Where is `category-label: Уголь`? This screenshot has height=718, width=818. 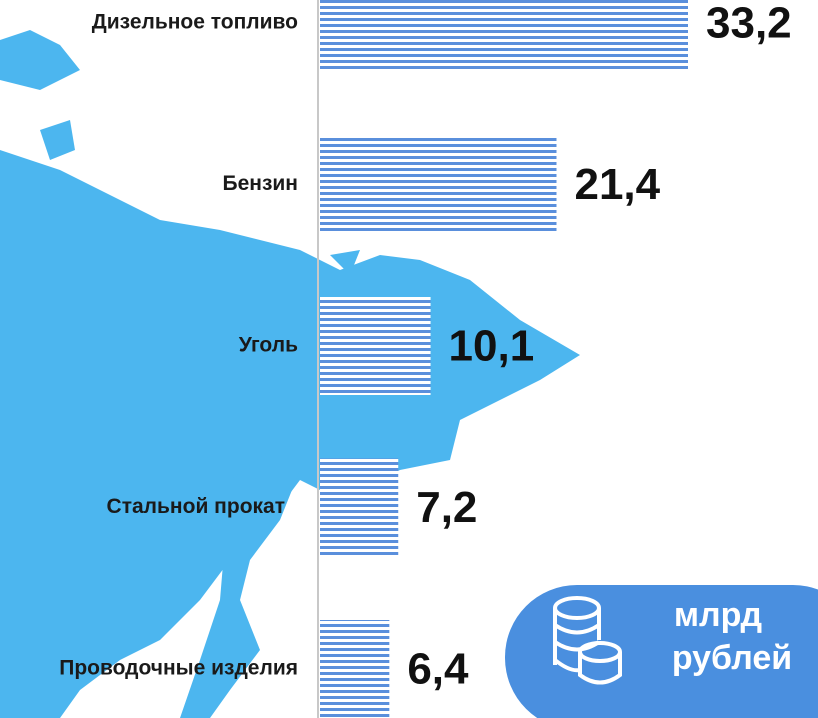
category-label: Уголь is located at coordinates (268, 345).